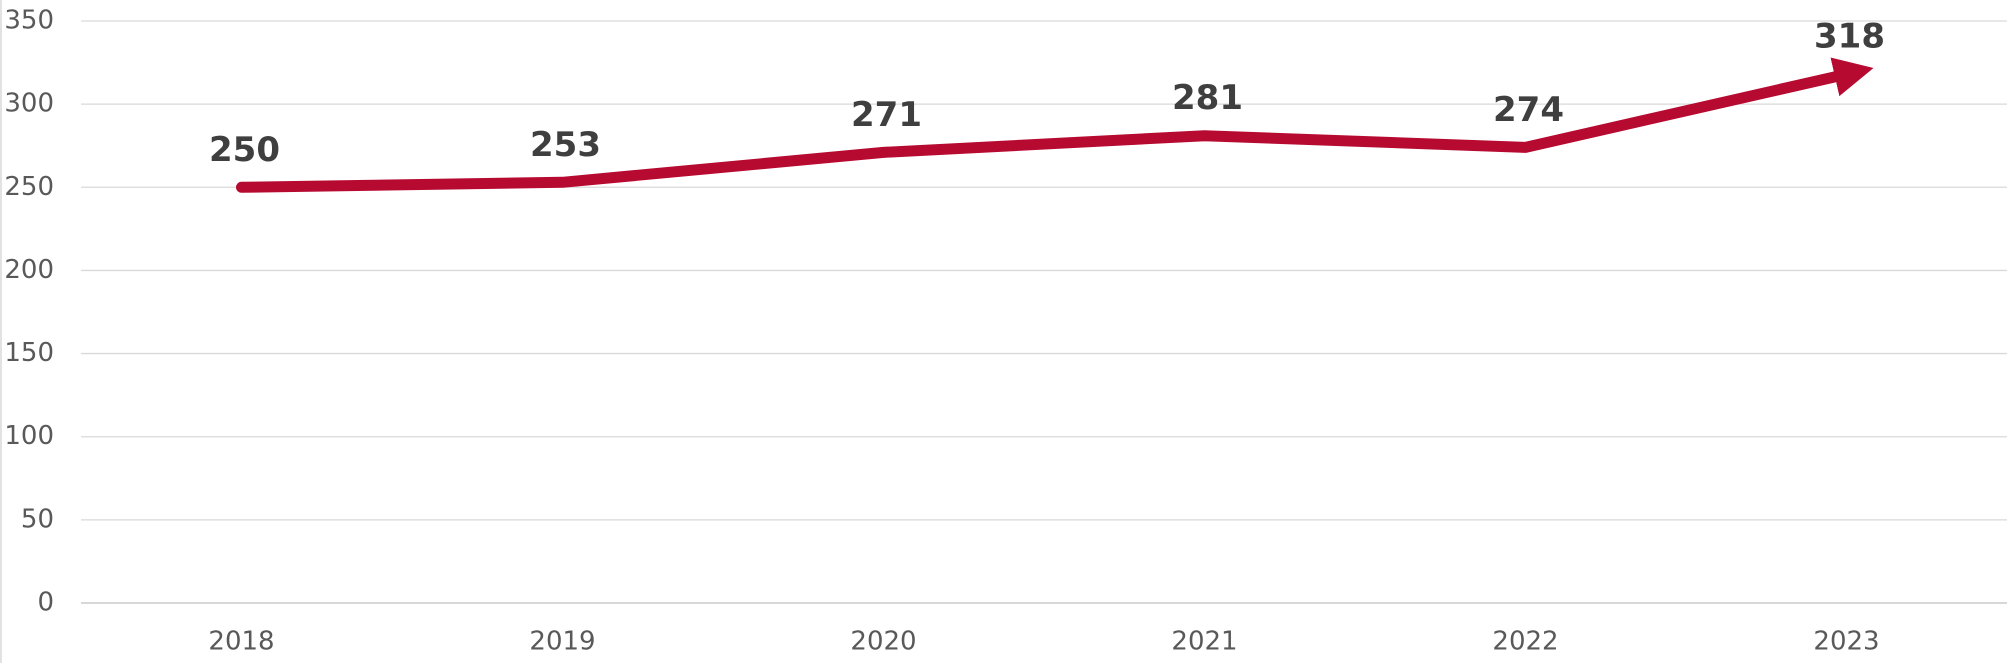 The width and height of the screenshot is (2013, 663). What do you see at coordinates (886, 115) in the screenshot?
I see `data-label: 271` at bounding box center [886, 115].